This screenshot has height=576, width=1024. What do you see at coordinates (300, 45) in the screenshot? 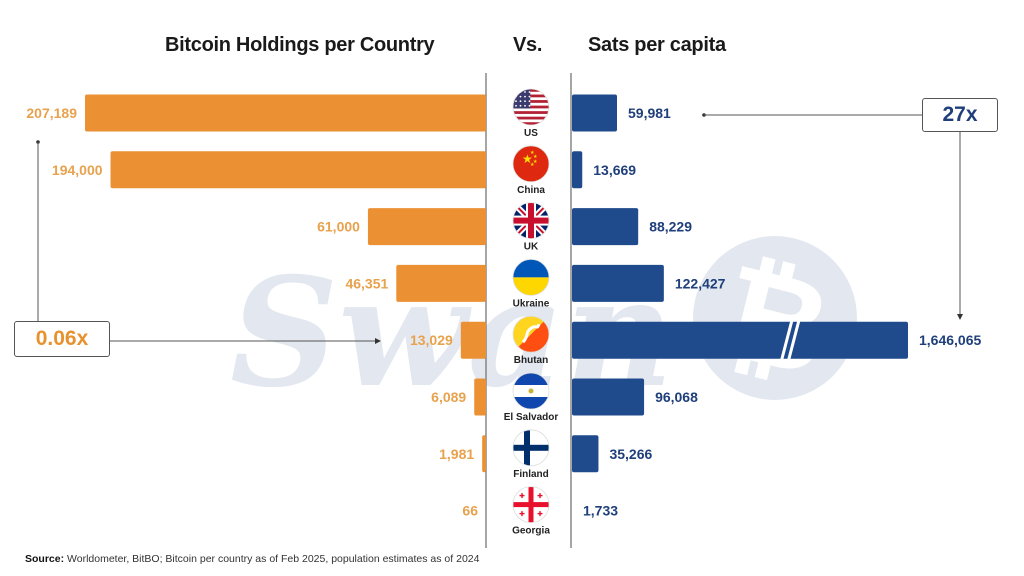
I see `left-chart-title: Bitcoin Holdings per Country` at bounding box center [300, 45].